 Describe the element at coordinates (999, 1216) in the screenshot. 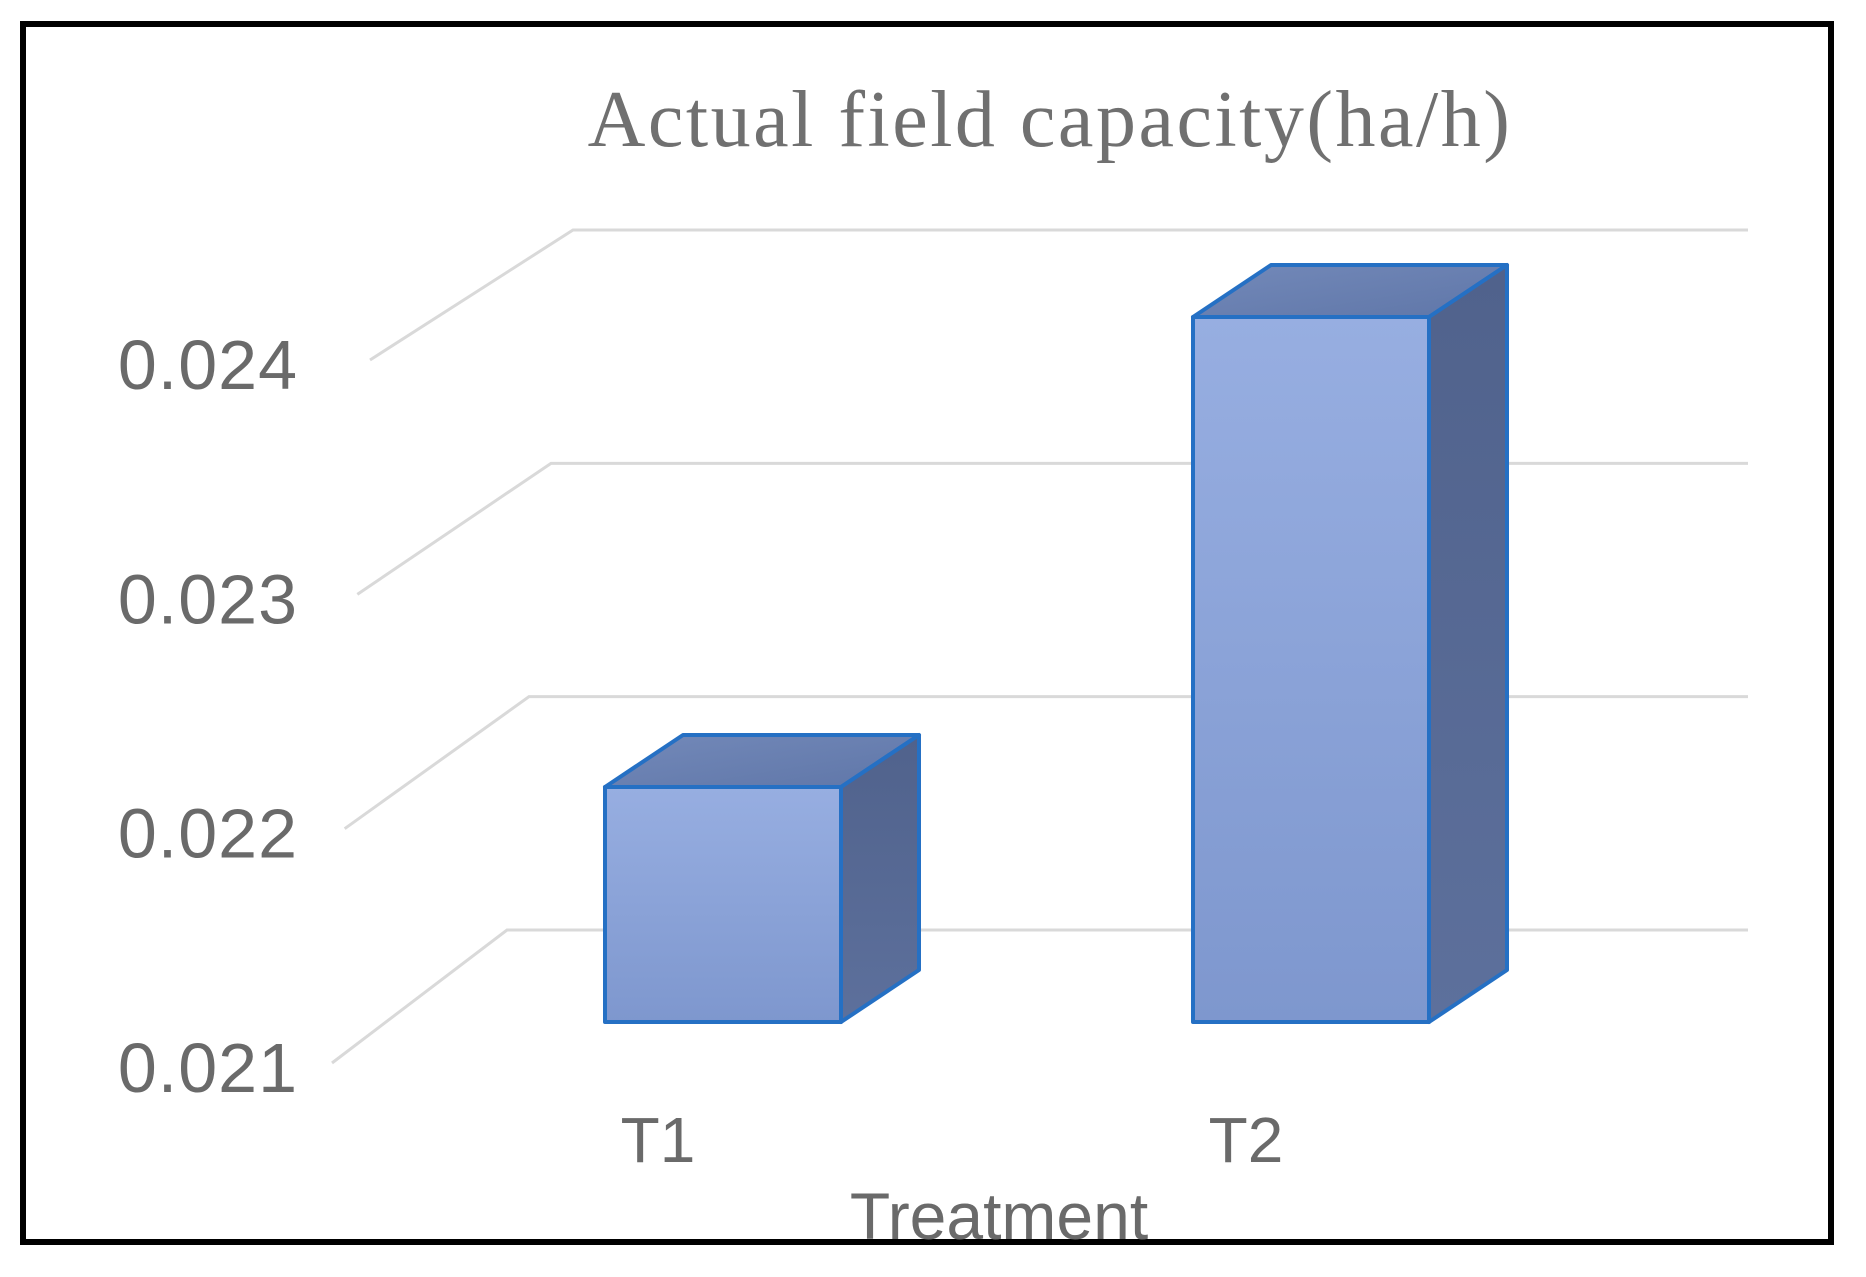

I see `x-axis-title: Treatment` at that location.